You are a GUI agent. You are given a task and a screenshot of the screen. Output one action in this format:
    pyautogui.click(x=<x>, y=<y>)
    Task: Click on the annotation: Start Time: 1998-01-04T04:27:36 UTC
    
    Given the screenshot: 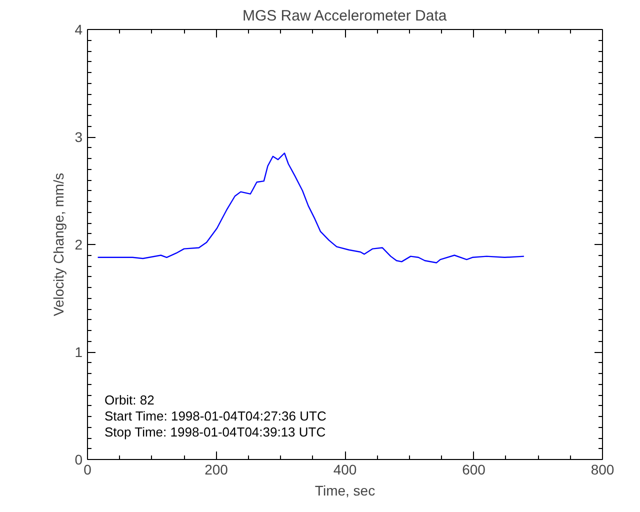 What is the action you would take?
    pyautogui.click(x=215, y=416)
    